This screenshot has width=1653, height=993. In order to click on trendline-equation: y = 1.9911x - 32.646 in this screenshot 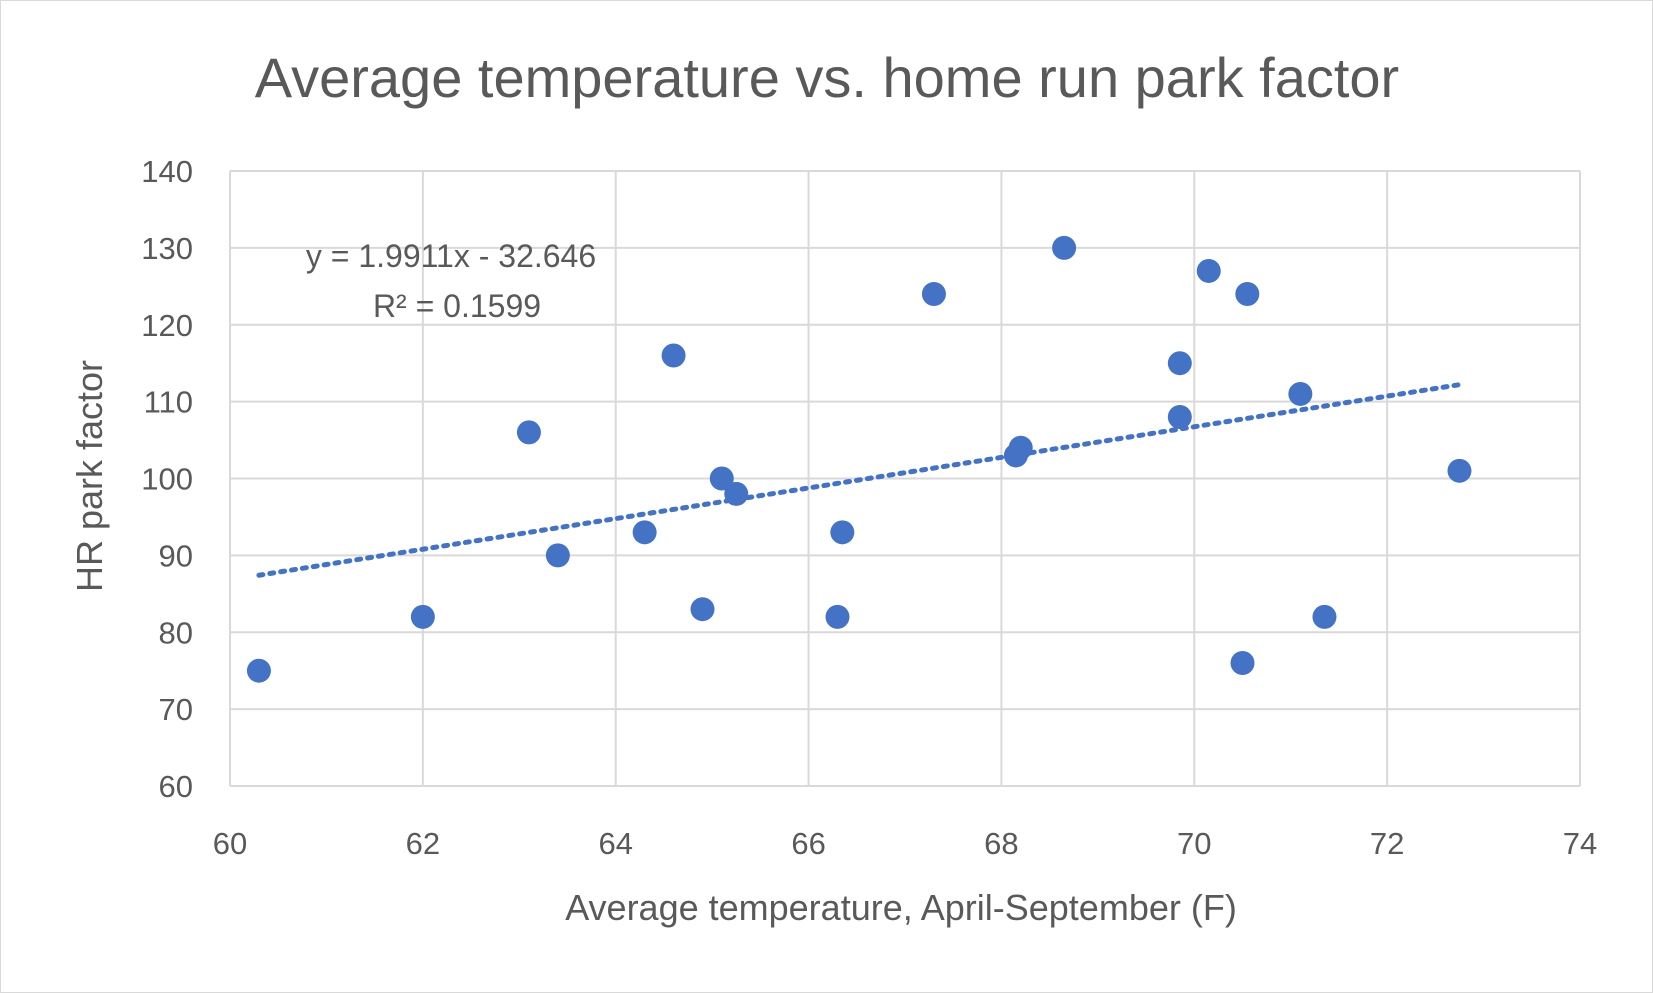, I will do `click(451, 256)`.